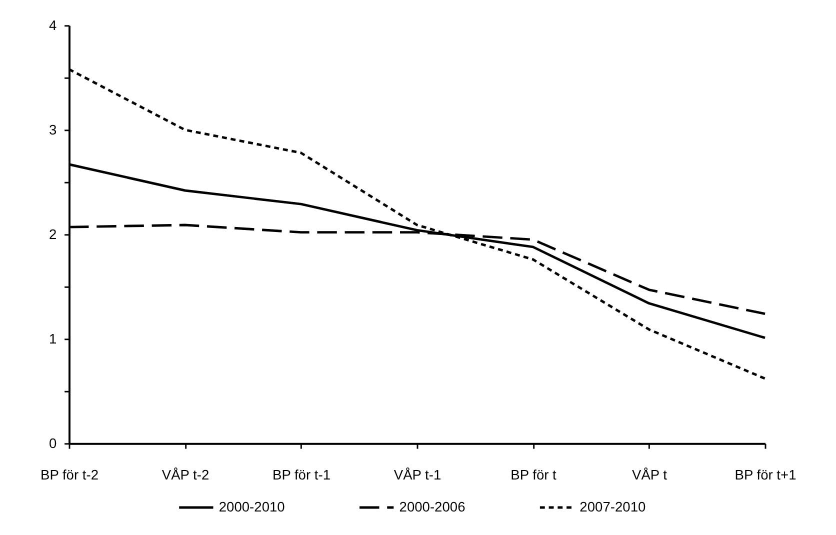 The width and height of the screenshot is (836, 535). Describe the element at coordinates (301, 474) in the screenshot. I see `x-tick-label: BP för t-1` at that location.